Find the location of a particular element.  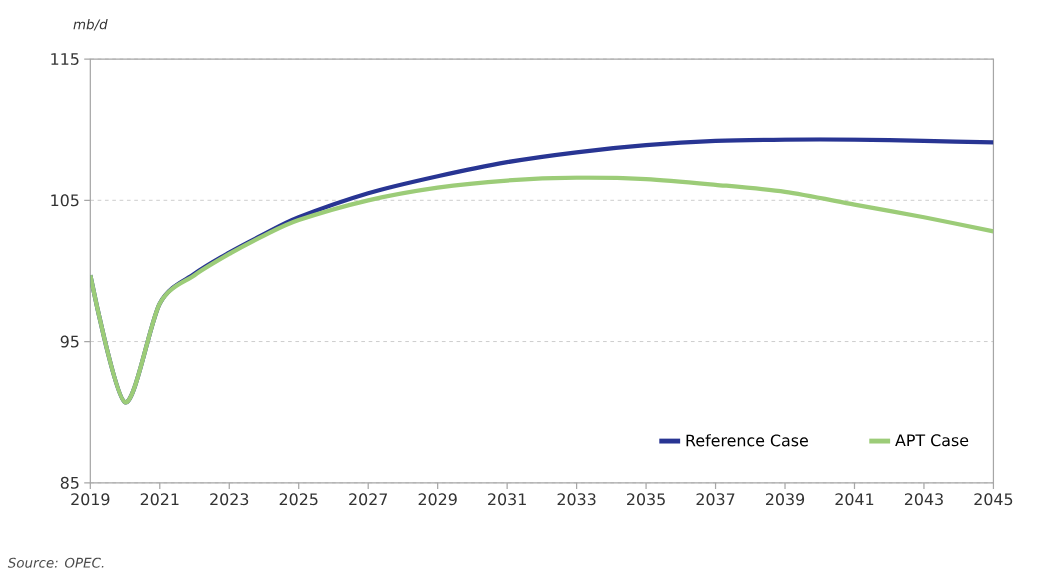

x-tick-label: 2041 is located at coordinates (854, 499).